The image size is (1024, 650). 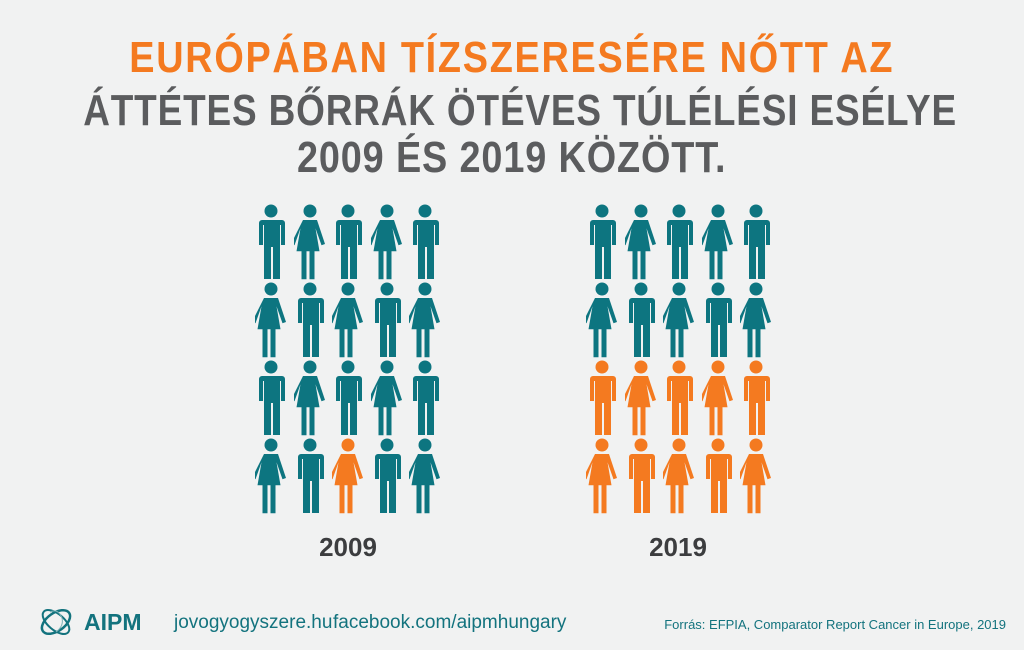 I want to click on pictogram-2019, so click(x=681, y=362).